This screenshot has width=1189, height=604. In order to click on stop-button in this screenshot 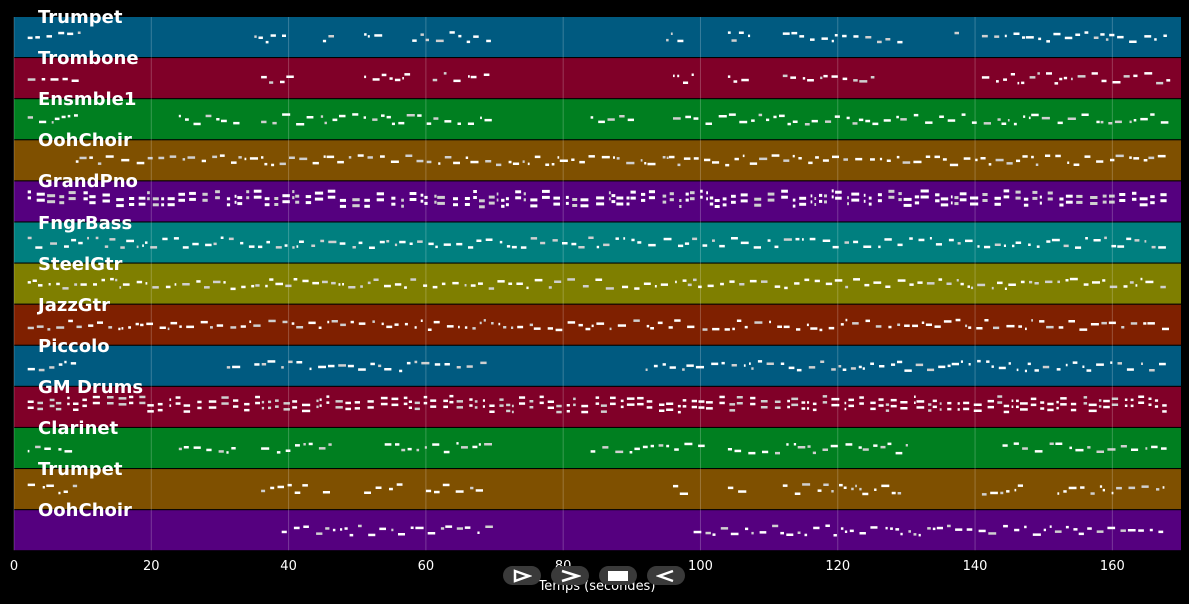, I will do `click(618, 575)`.